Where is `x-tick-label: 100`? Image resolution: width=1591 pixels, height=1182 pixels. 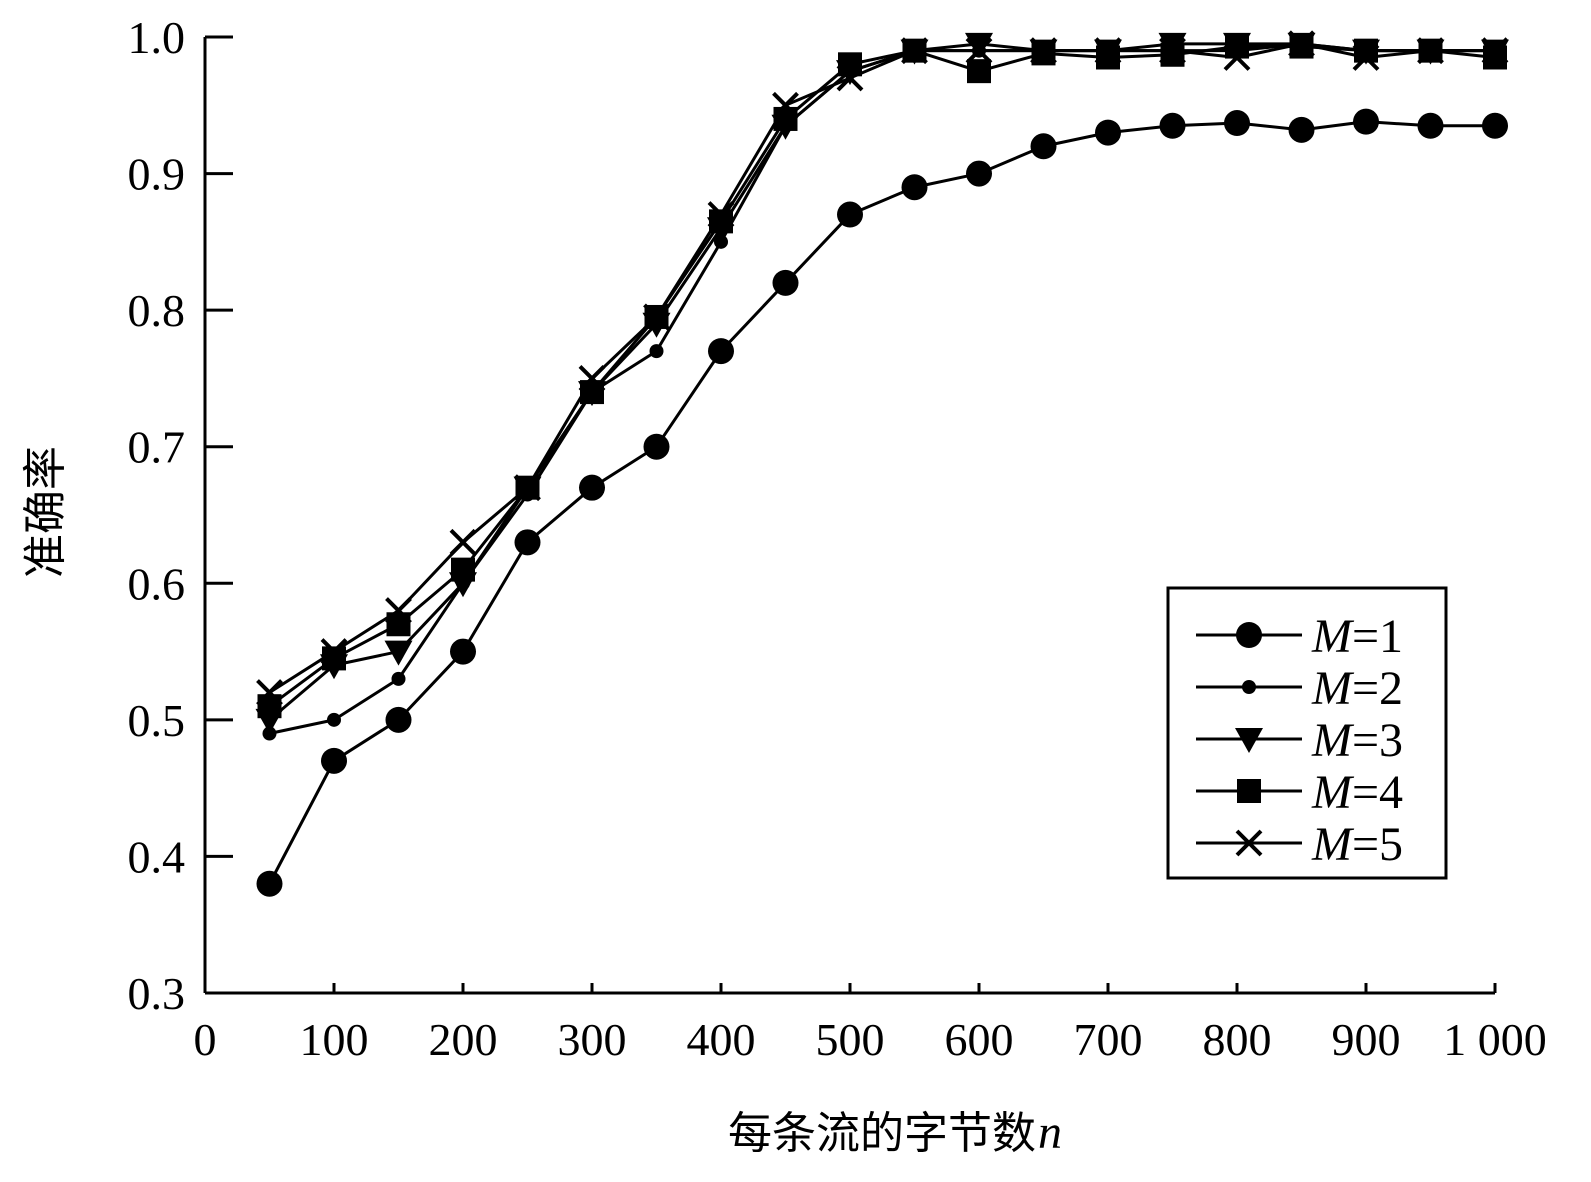
x-tick-label: 100 is located at coordinates (334, 1039).